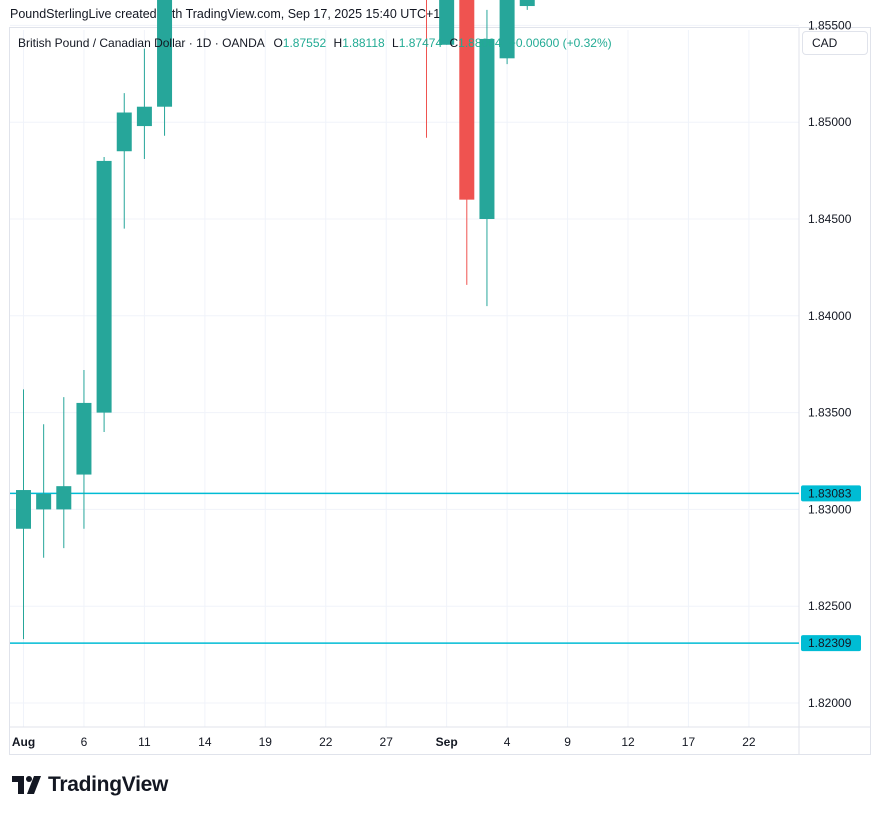 The image size is (881, 815). I want to click on x-tick-label: 9, so click(567, 742).